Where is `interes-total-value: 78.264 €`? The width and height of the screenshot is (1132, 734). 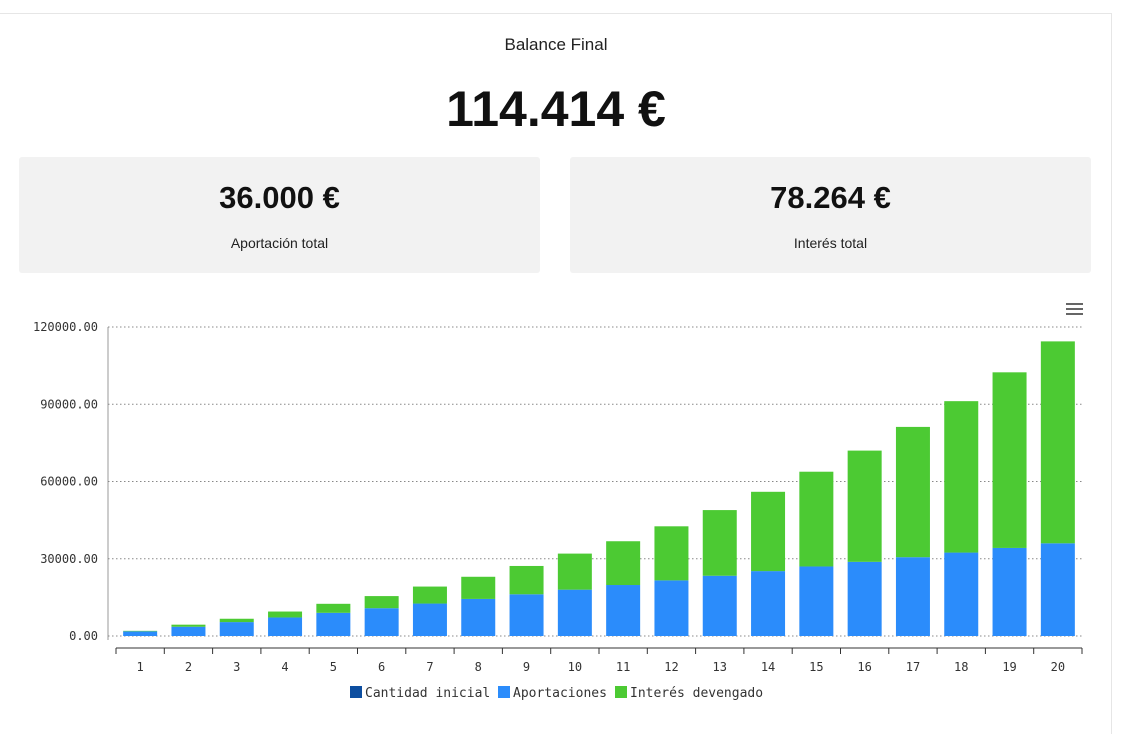
interes-total-value: 78.264 € is located at coordinates (830, 197).